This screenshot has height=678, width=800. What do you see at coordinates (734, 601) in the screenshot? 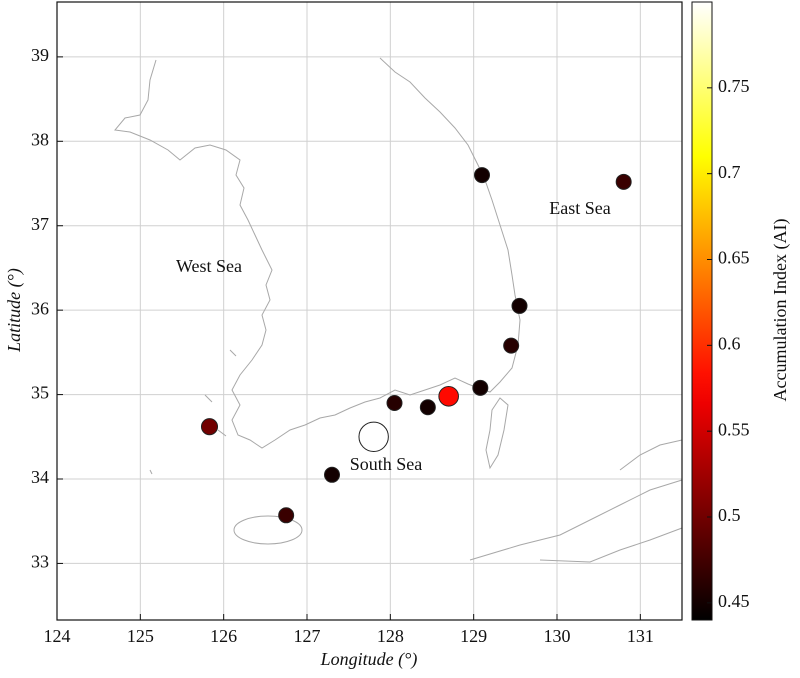
I see `colorbar-tick-label: 0.45` at bounding box center [734, 601].